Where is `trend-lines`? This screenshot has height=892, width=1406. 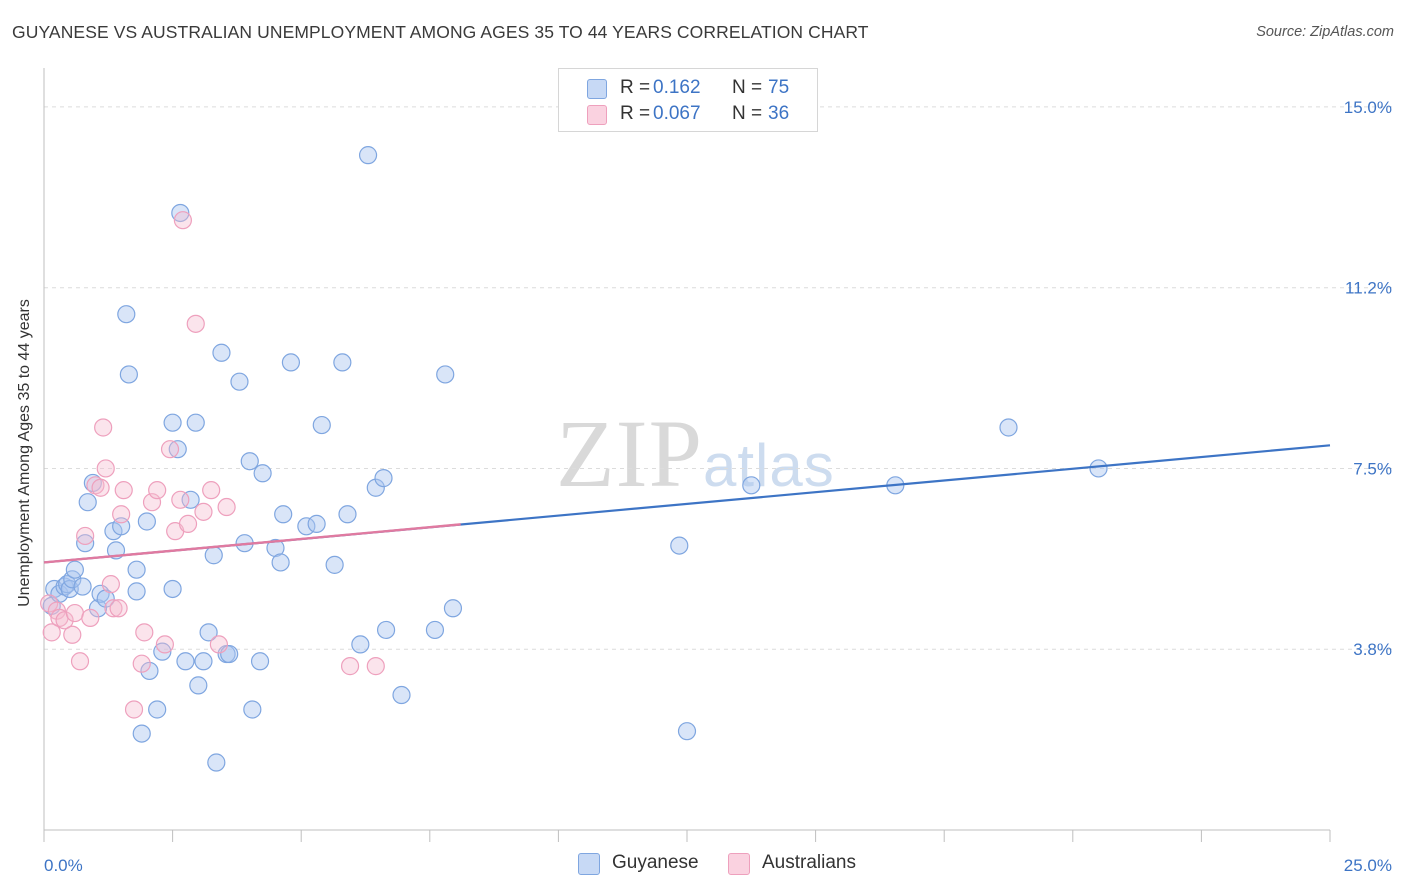
trend-lines is located at coordinates (687, 504).